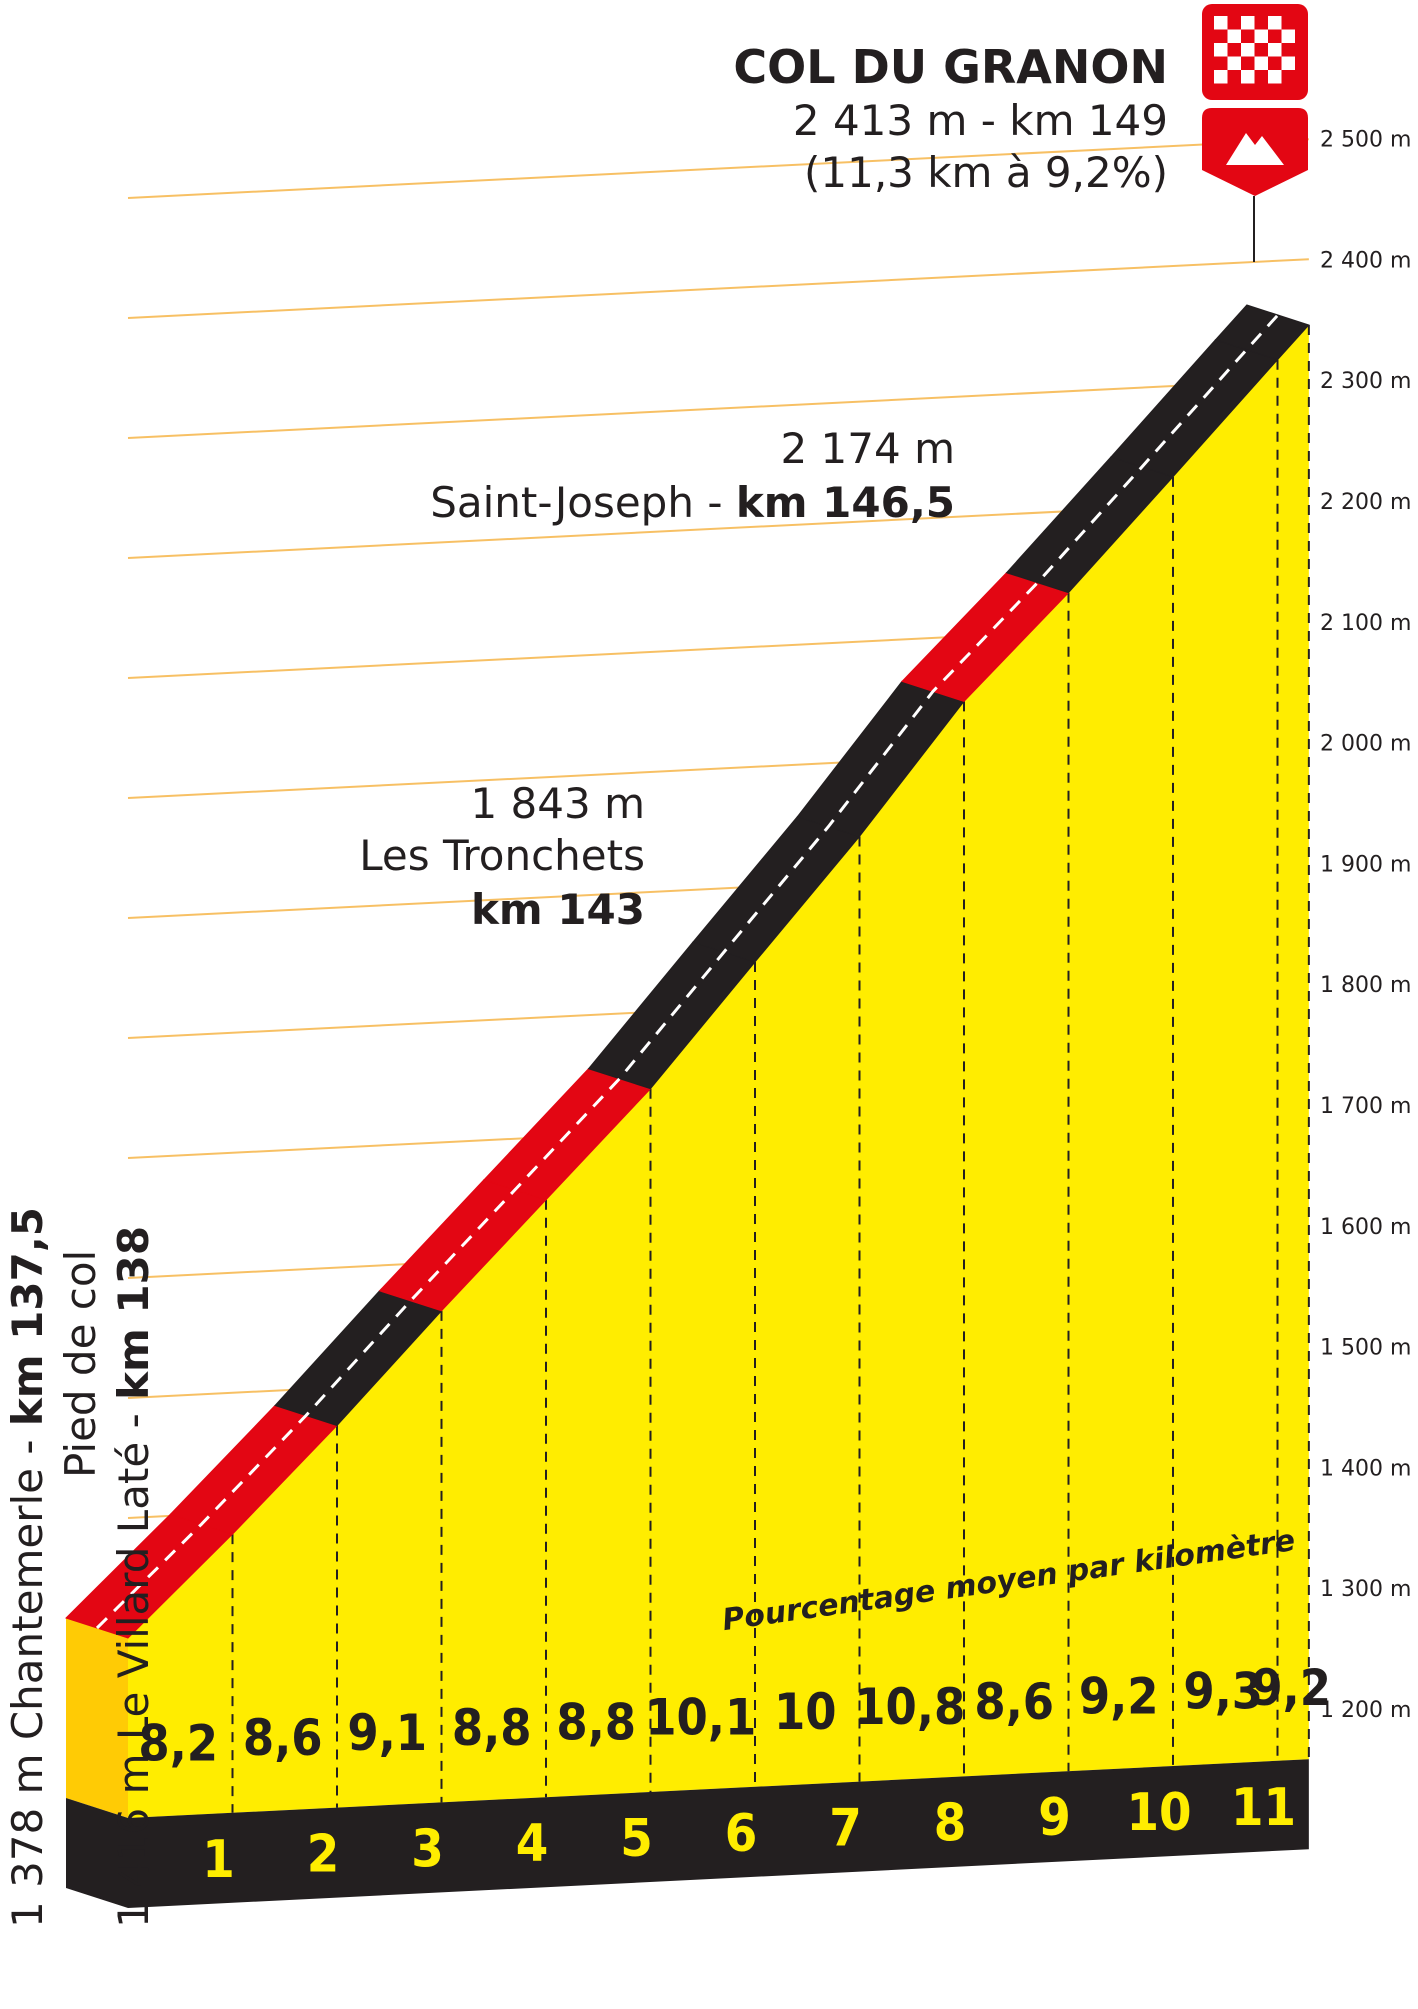  I want to click on km-tick-label: 4, so click(532, 1844).